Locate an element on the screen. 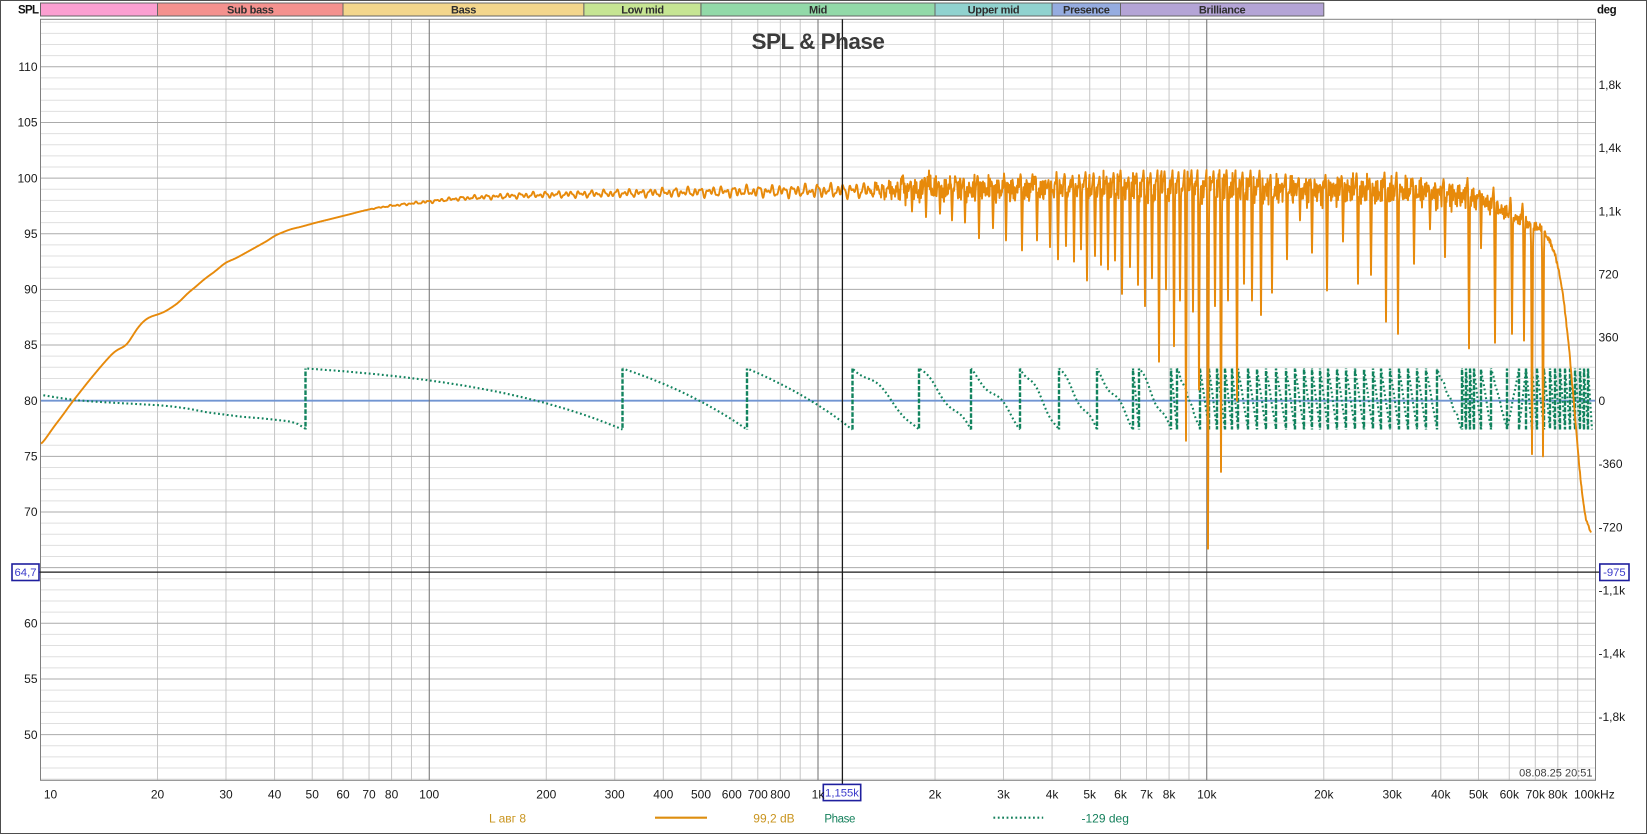  svg-text: 1,155k is located at coordinates (842, 794).